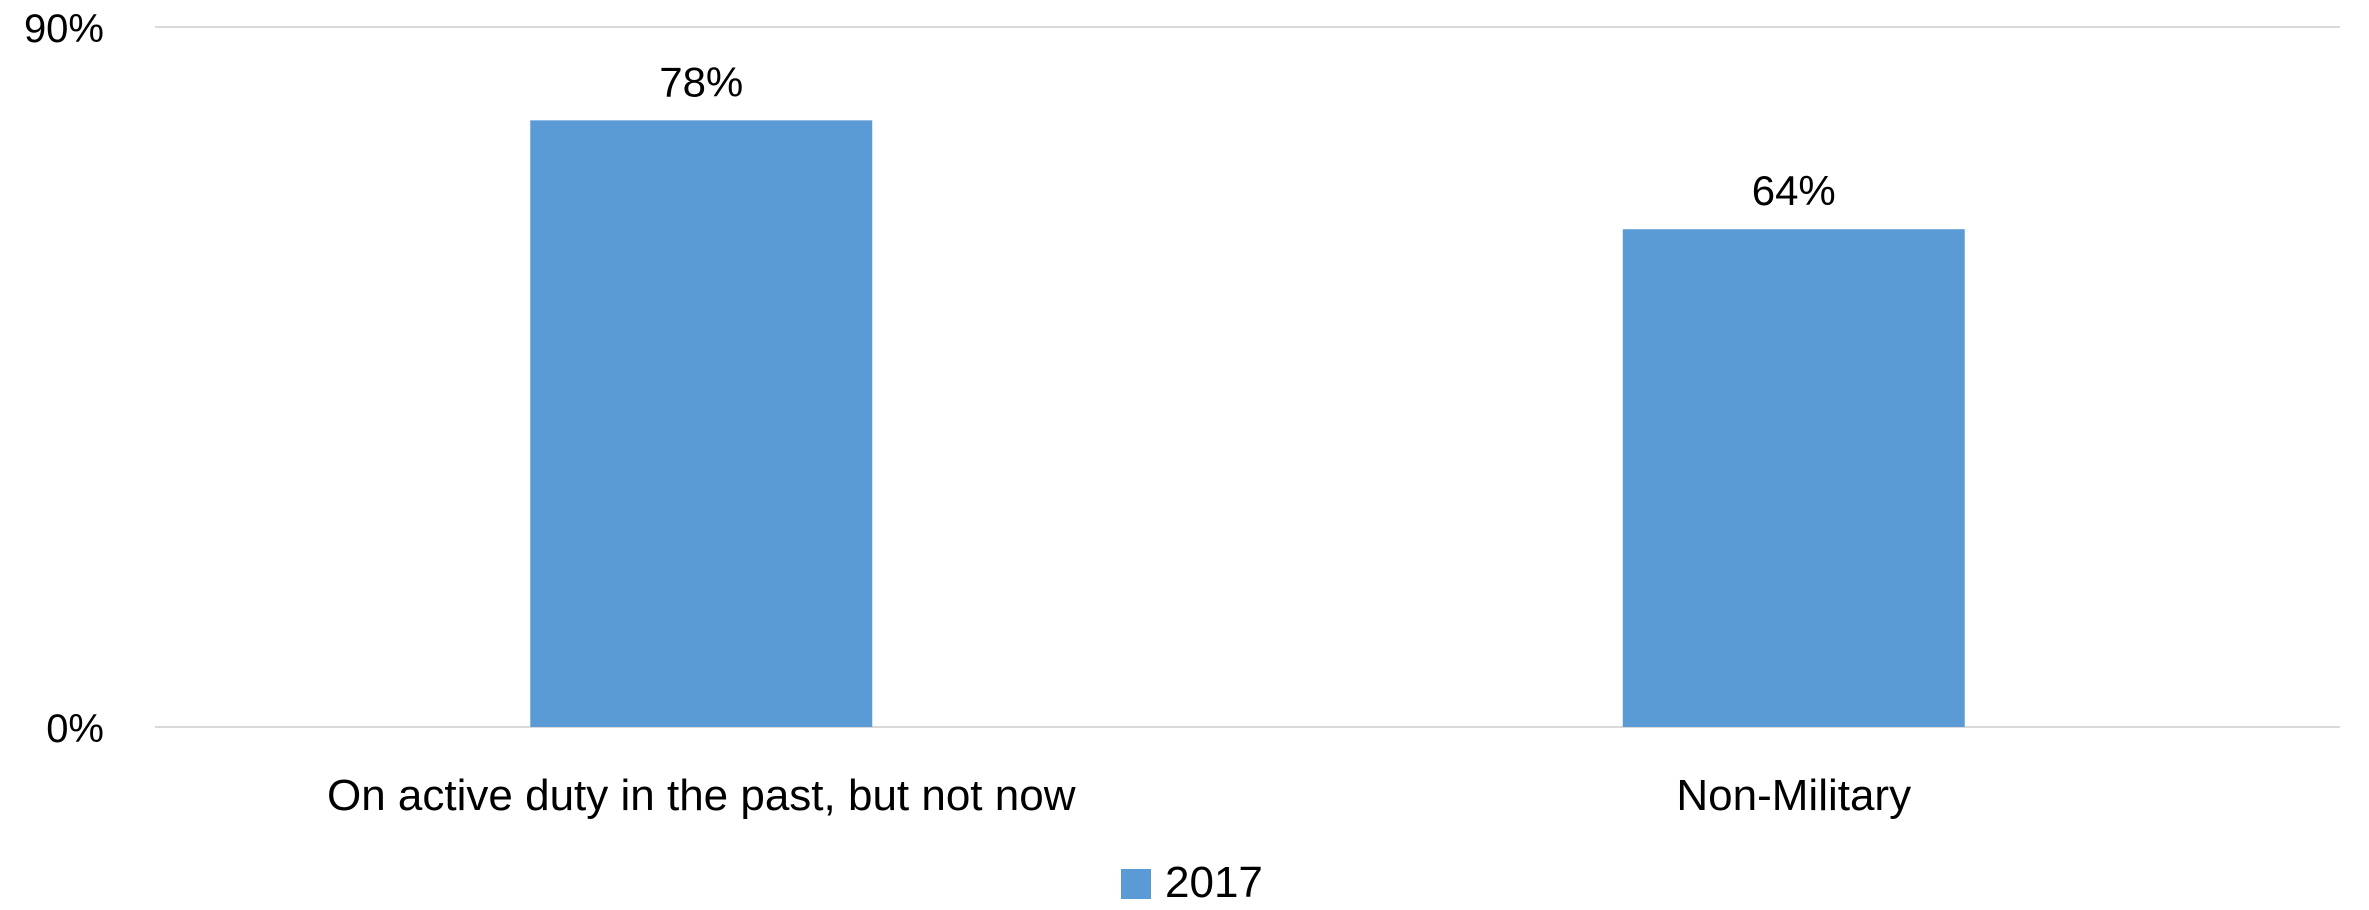 This screenshot has height=910, width=2369. Describe the element at coordinates (701, 795) in the screenshot. I see `category-label-0: On active duty in the past, but not now` at that location.